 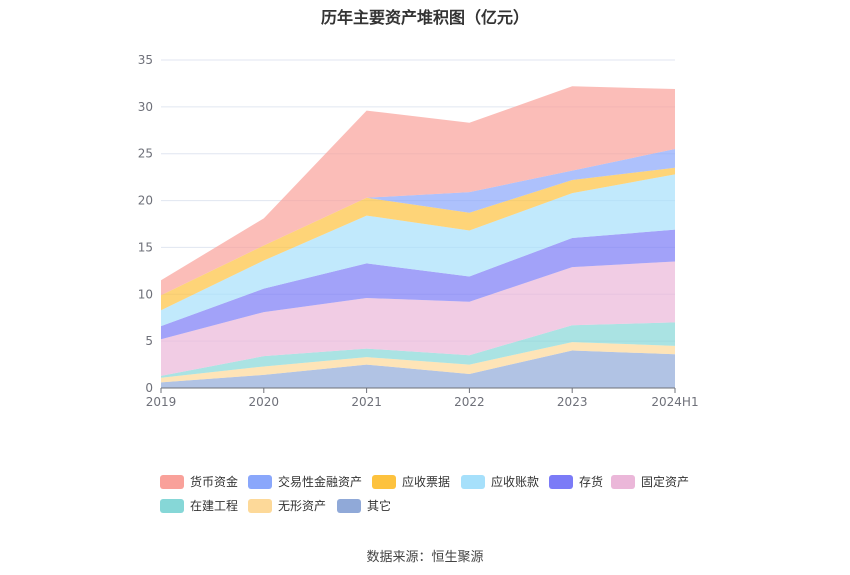 What do you see at coordinates (665, 482) in the screenshot?
I see `legend-label: 固定资产` at bounding box center [665, 482].